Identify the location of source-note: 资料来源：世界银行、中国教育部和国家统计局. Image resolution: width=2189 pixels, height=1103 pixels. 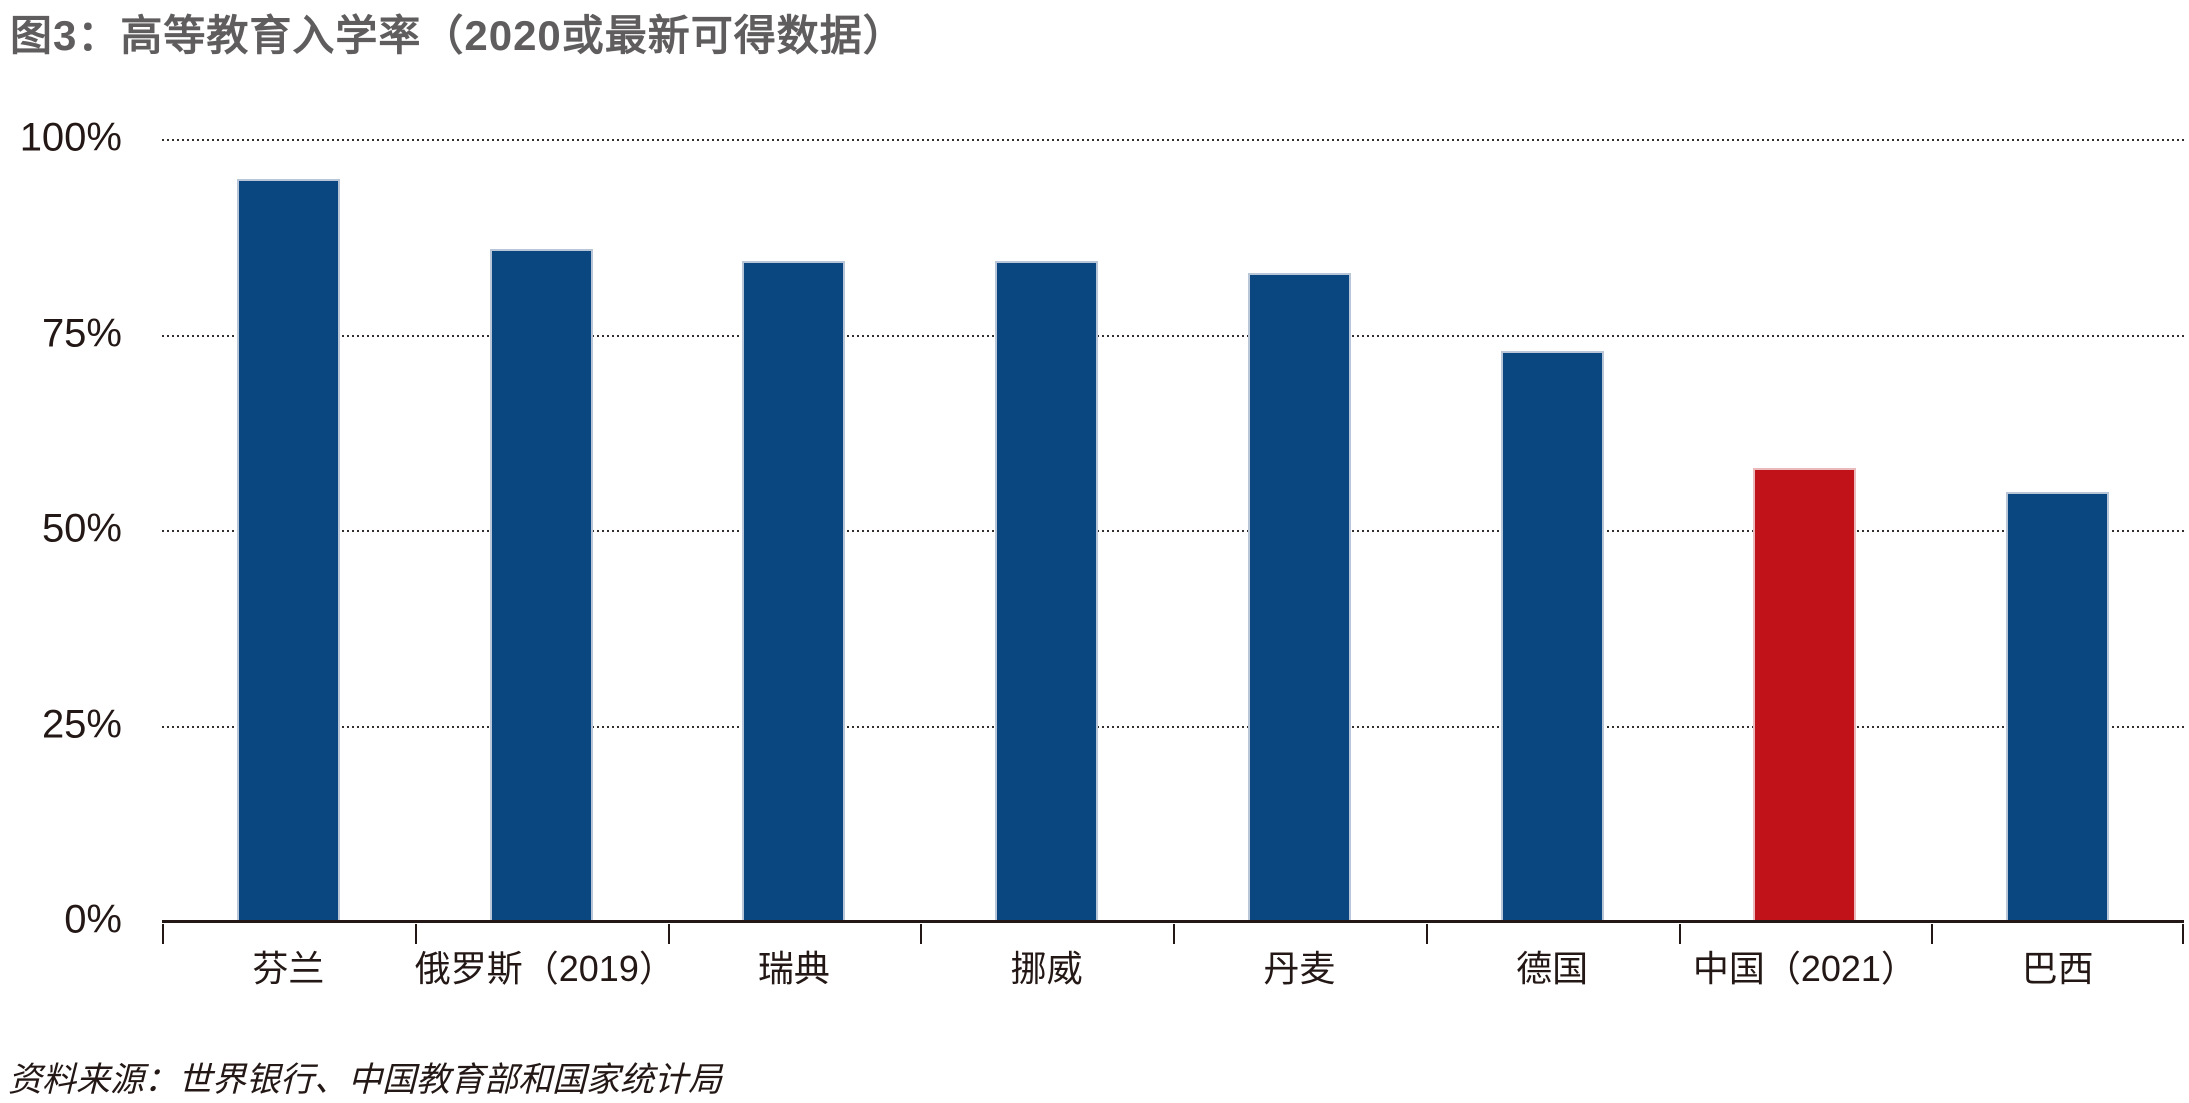
(365, 1080).